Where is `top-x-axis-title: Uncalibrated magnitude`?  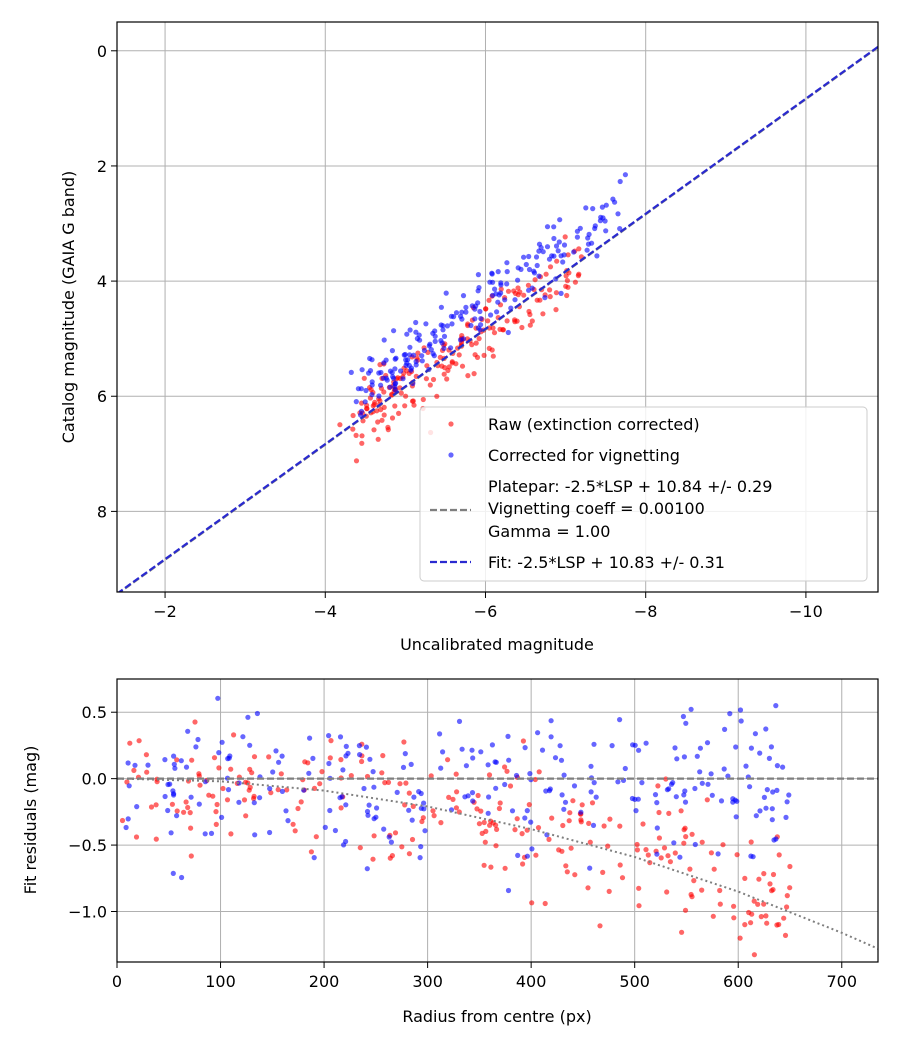 top-x-axis-title: Uncalibrated magnitude is located at coordinates (497, 644).